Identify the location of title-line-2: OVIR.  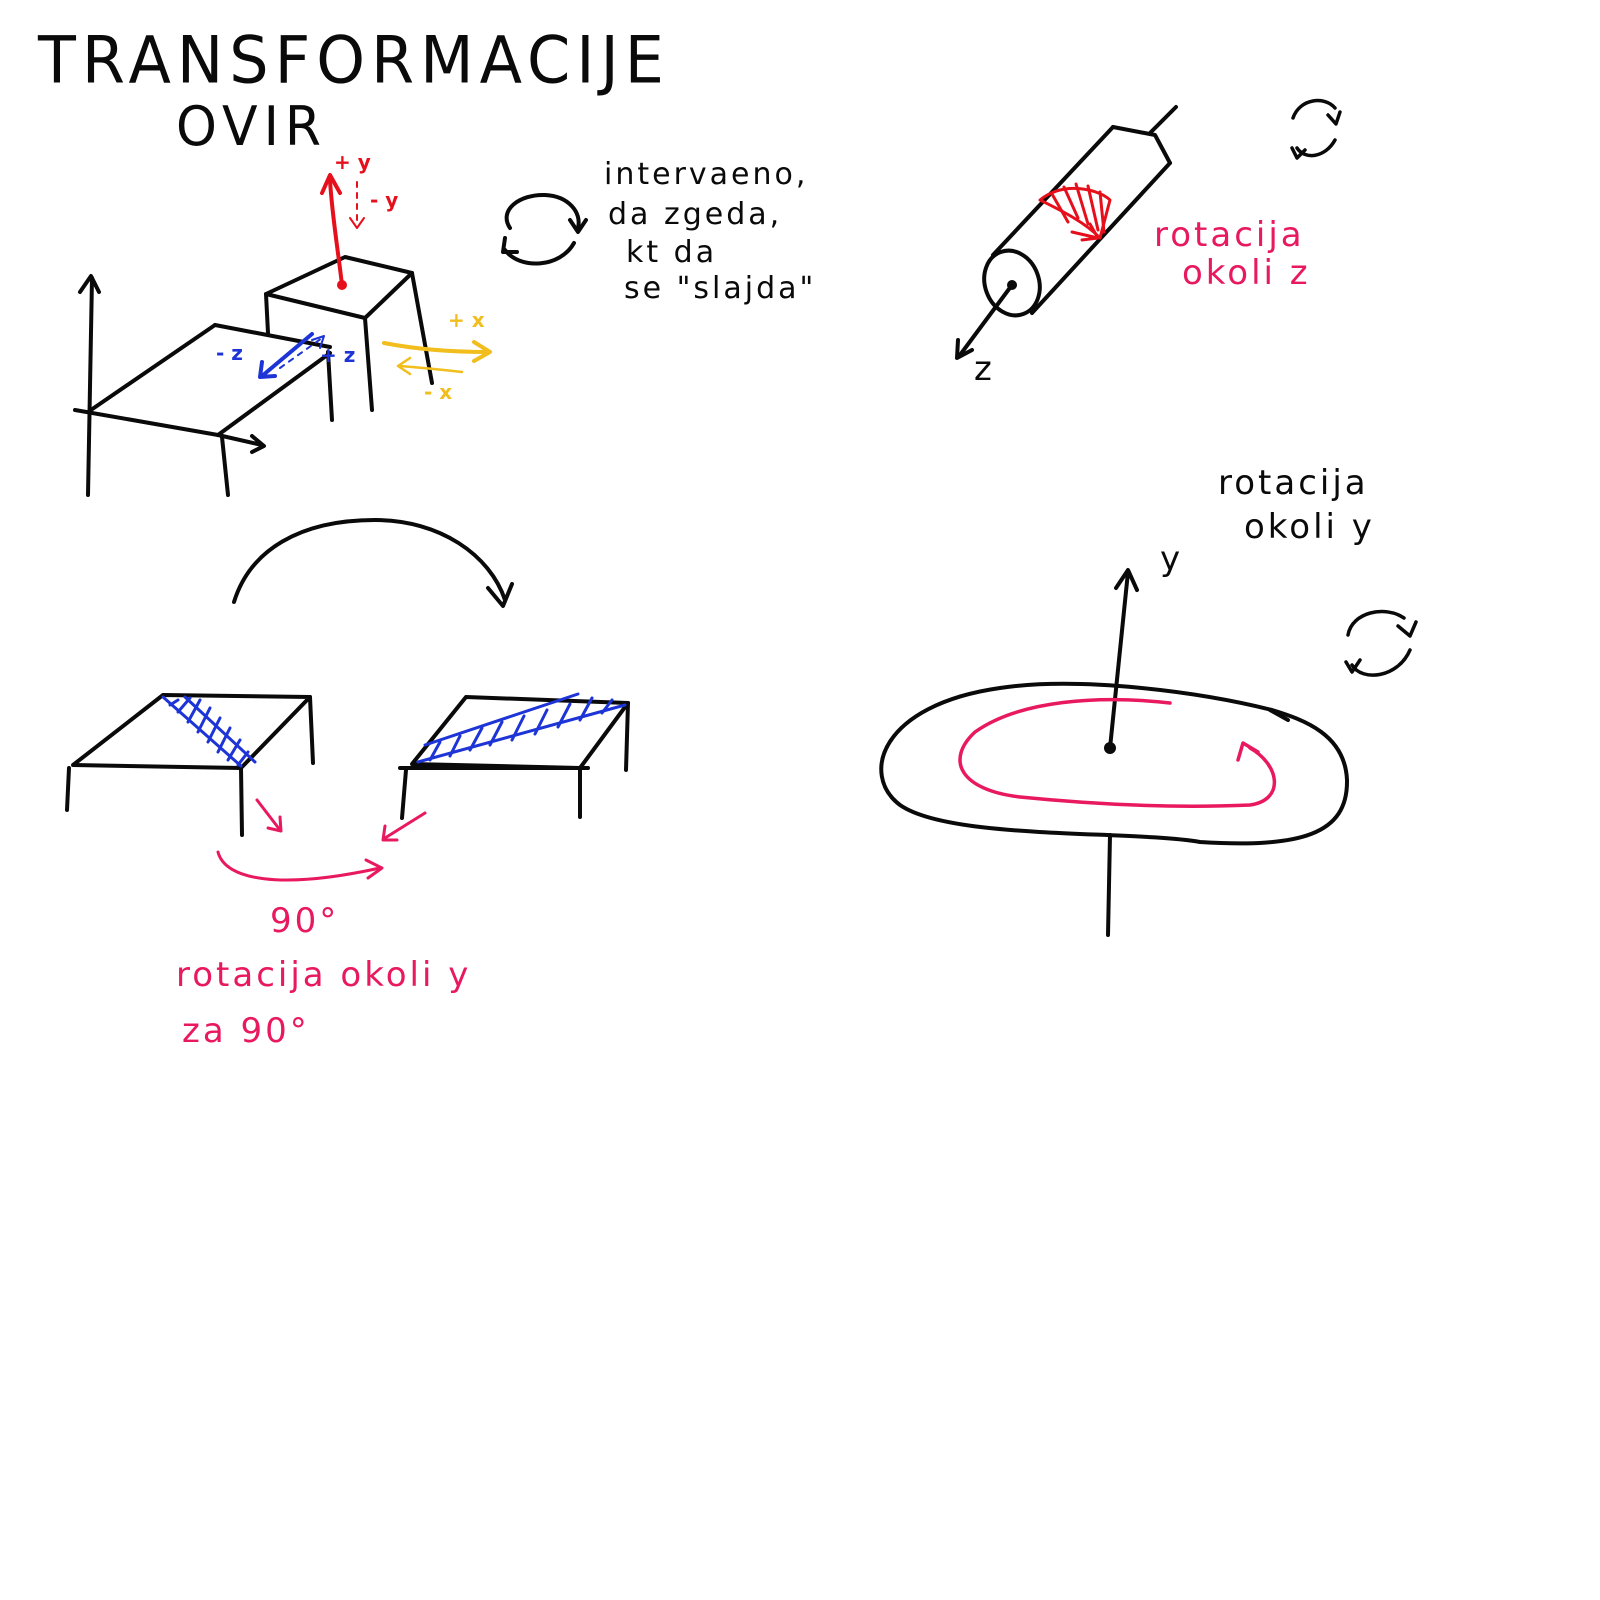
(252, 127).